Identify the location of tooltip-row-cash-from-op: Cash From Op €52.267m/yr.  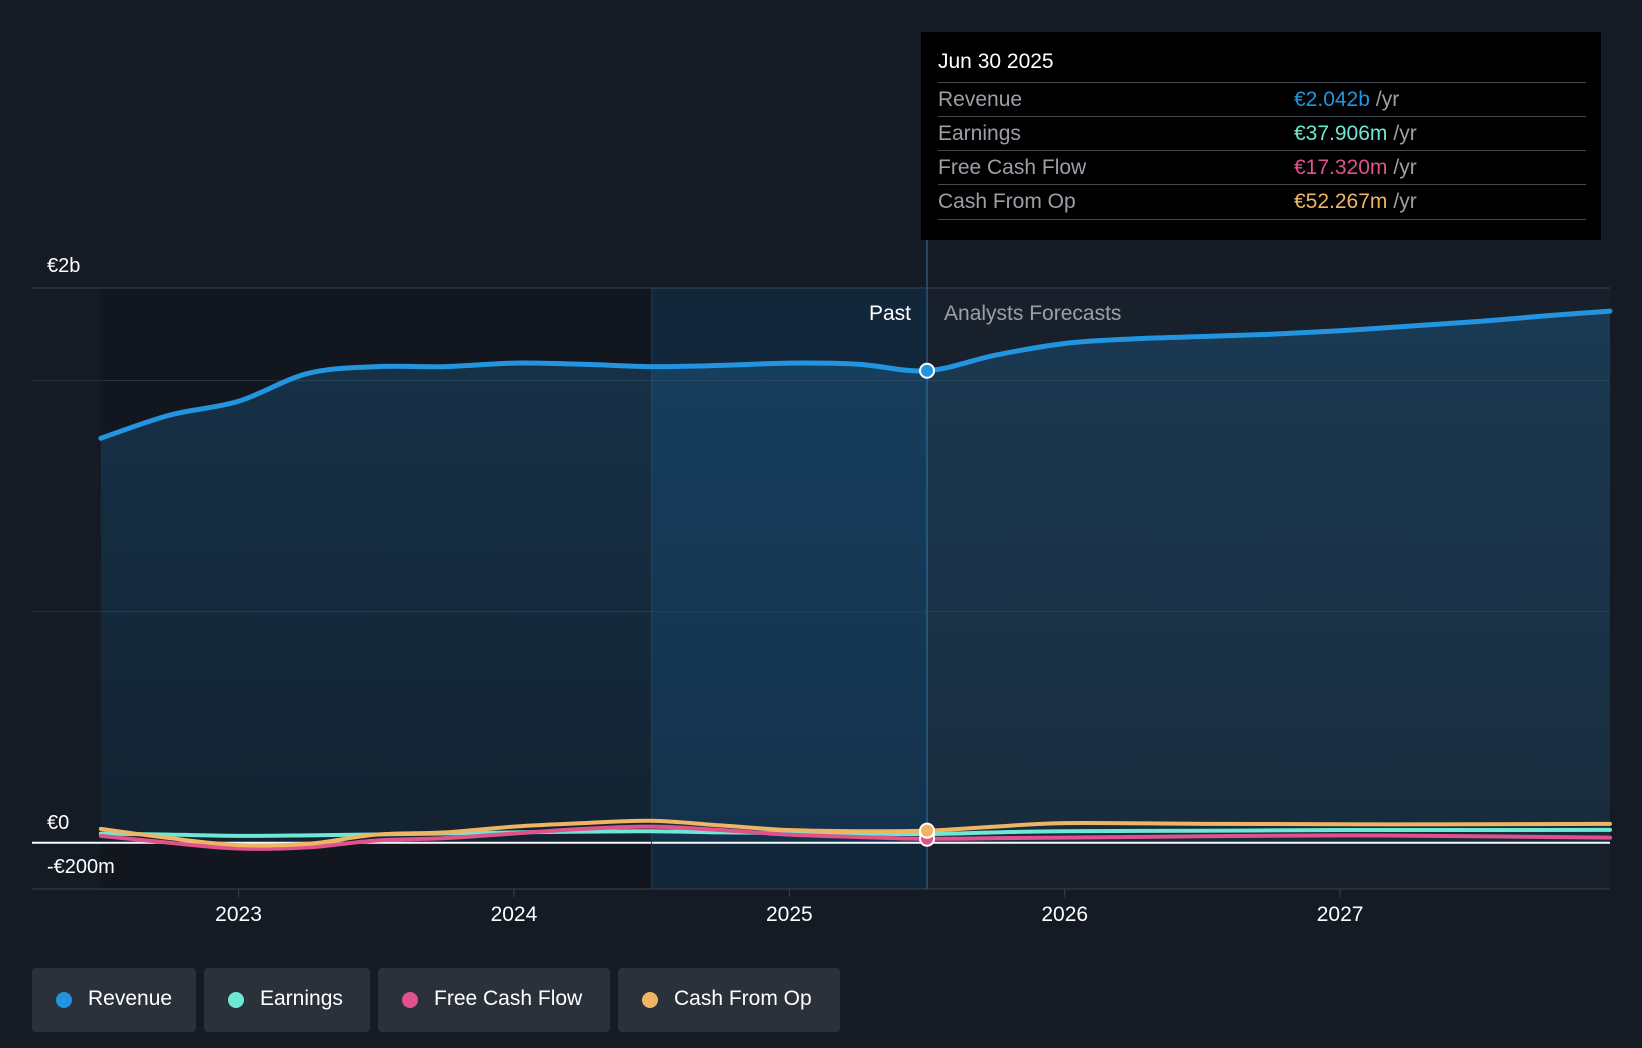
(1262, 202).